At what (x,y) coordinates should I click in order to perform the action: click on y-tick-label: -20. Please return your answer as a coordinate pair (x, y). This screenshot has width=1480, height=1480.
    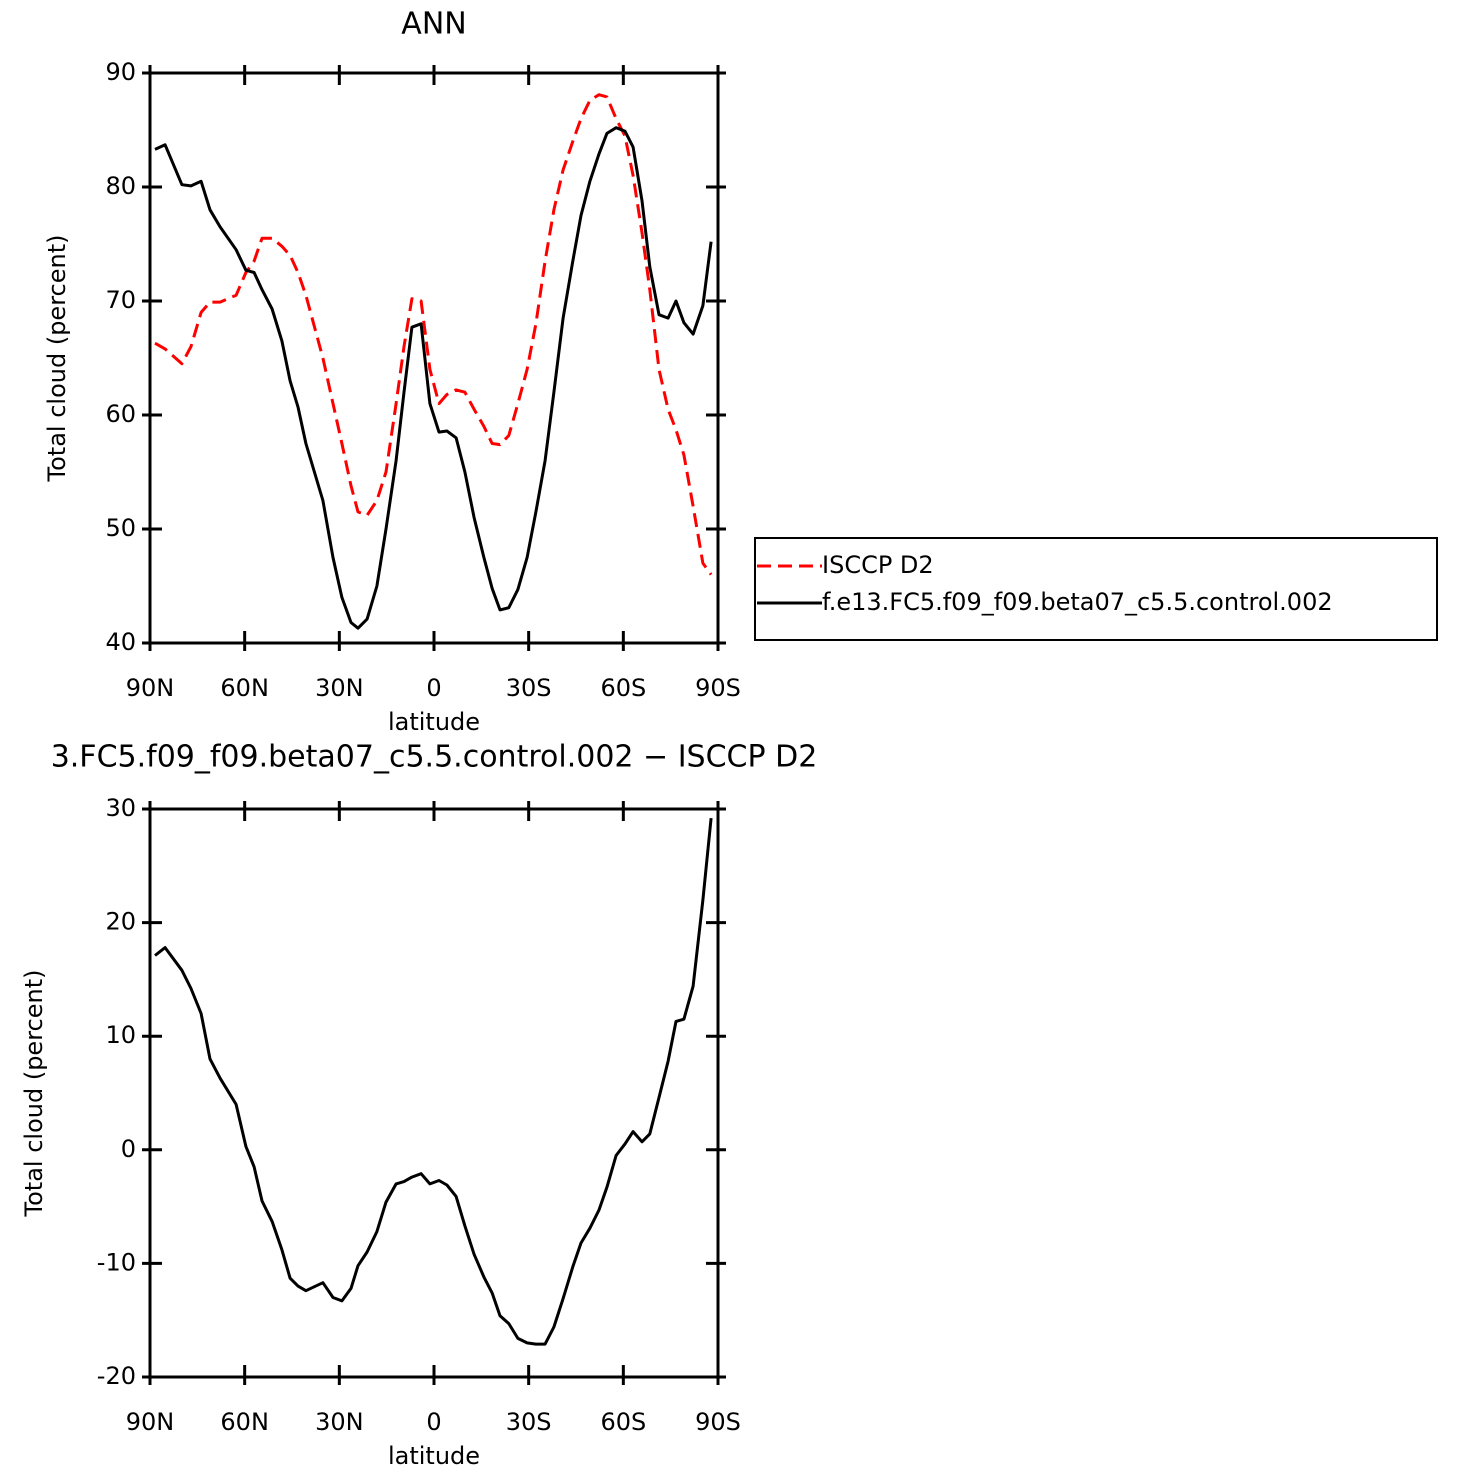
    Looking at the image, I should click on (116, 1376).